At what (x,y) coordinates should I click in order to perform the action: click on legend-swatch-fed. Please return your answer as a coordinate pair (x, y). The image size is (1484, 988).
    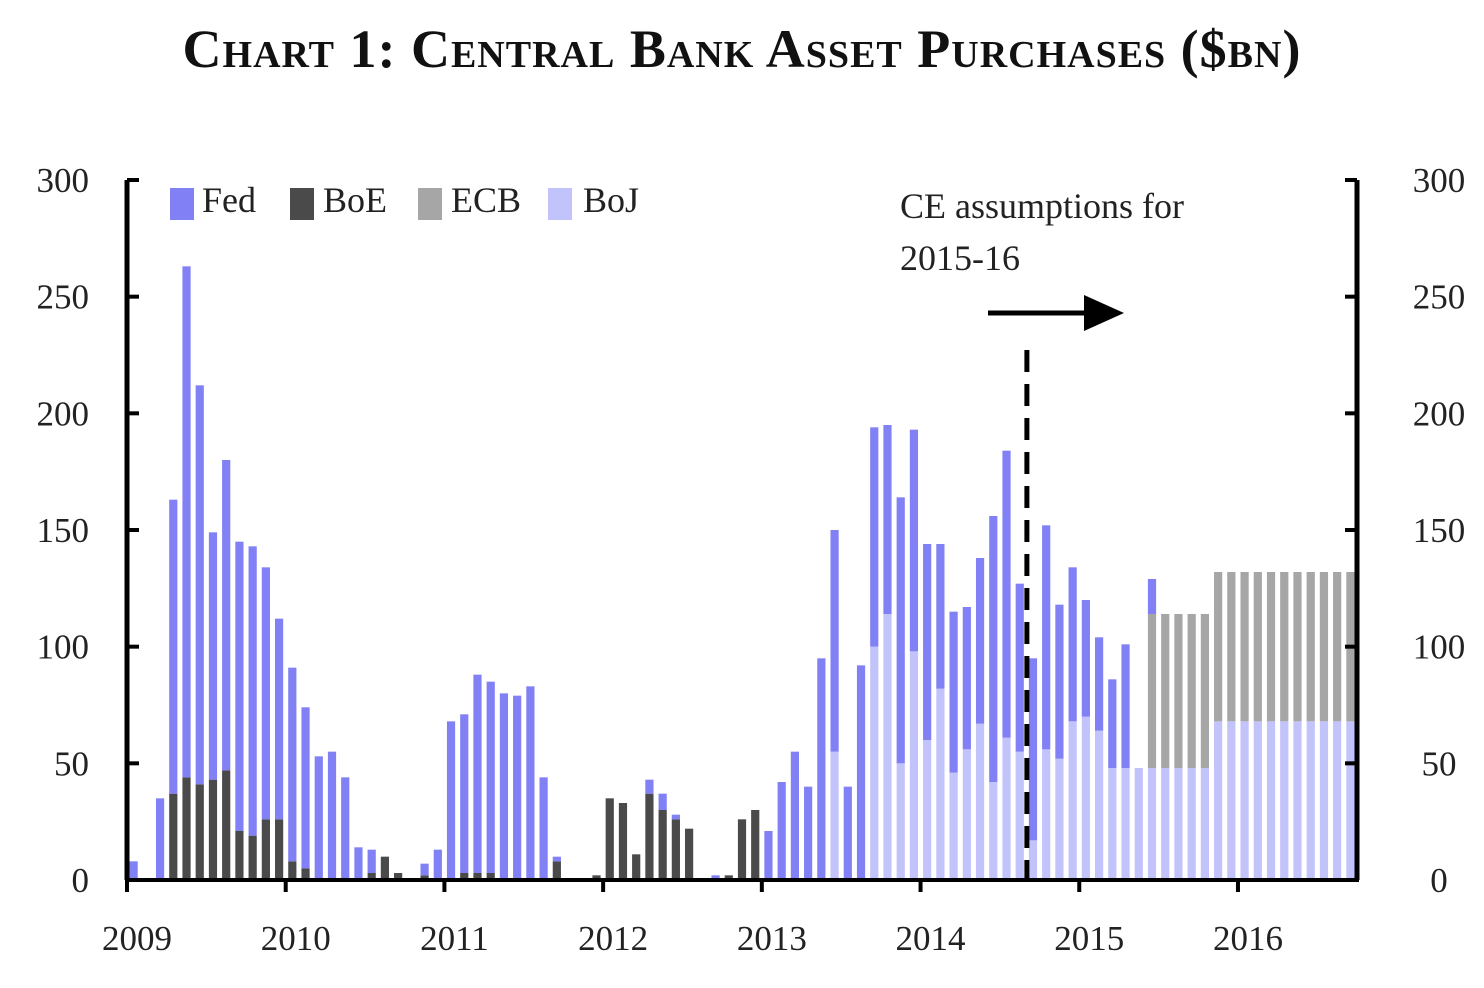
    Looking at the image, I should click on (182, 204).